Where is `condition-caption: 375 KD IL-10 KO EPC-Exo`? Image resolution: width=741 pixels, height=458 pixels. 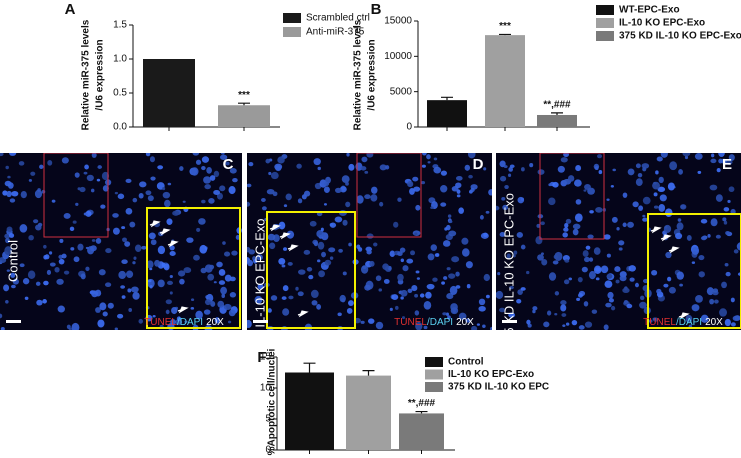 condition-caption: 375 KD IL-10 KO EPC-Exo is located at coordinates (508, 271).